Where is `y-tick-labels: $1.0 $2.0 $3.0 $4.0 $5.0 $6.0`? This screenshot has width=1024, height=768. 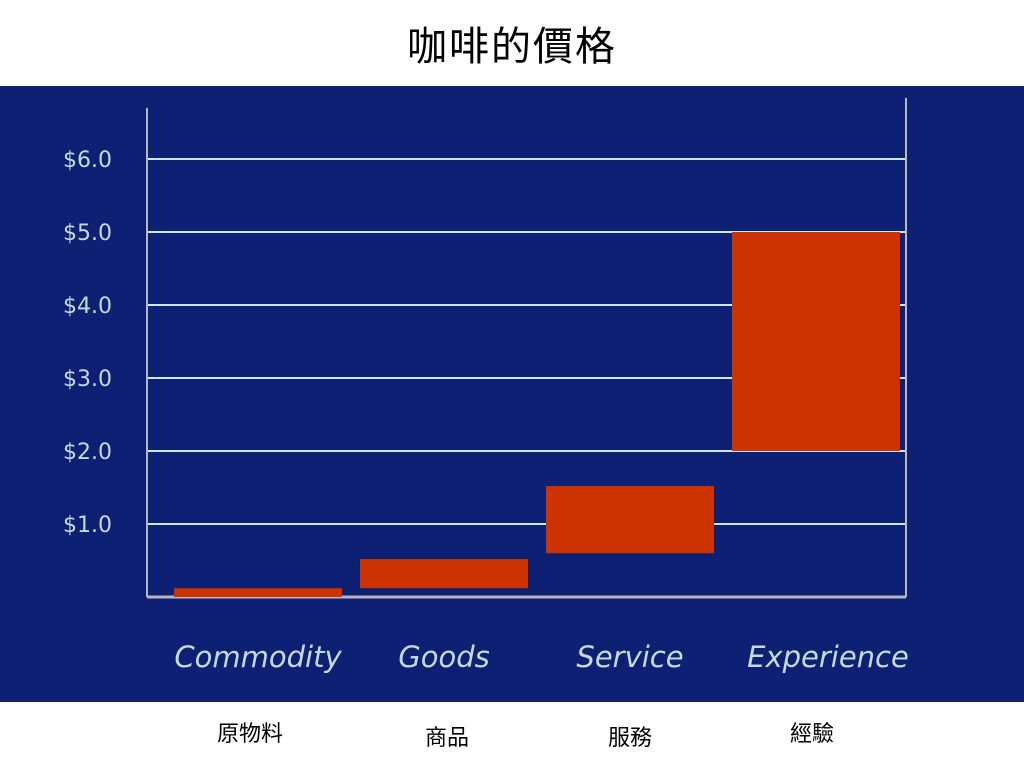 y-tick-labels: $1.0 $2.0 $3.0 $4.0 $5.0 $6.0 is located at coordinates (87, 343).